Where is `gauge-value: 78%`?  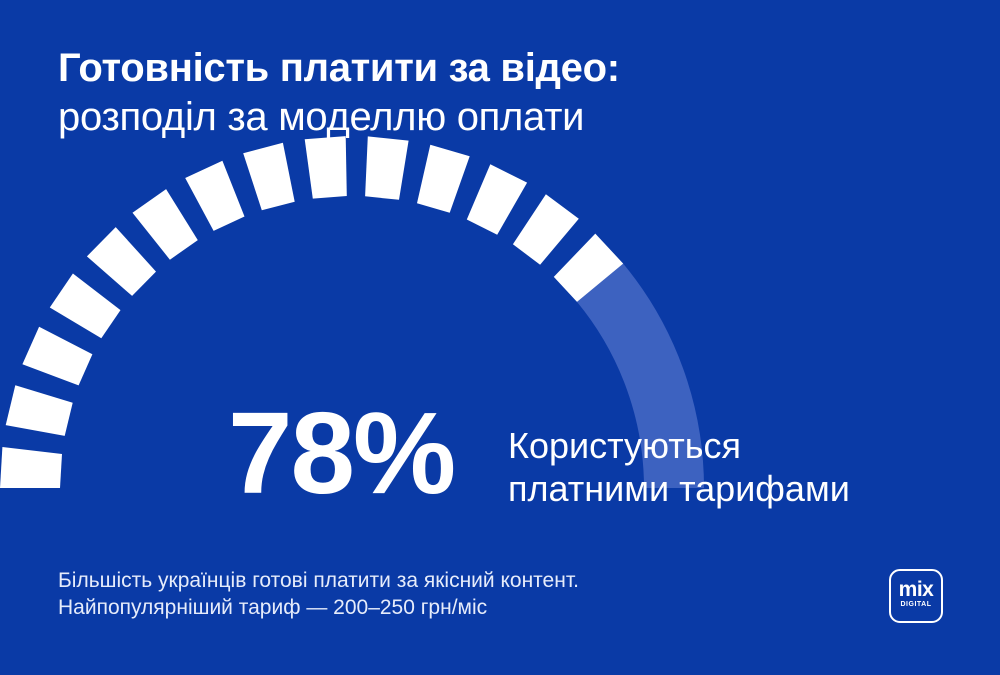 gauge-value: 78% is located at coordinates (342, 453).